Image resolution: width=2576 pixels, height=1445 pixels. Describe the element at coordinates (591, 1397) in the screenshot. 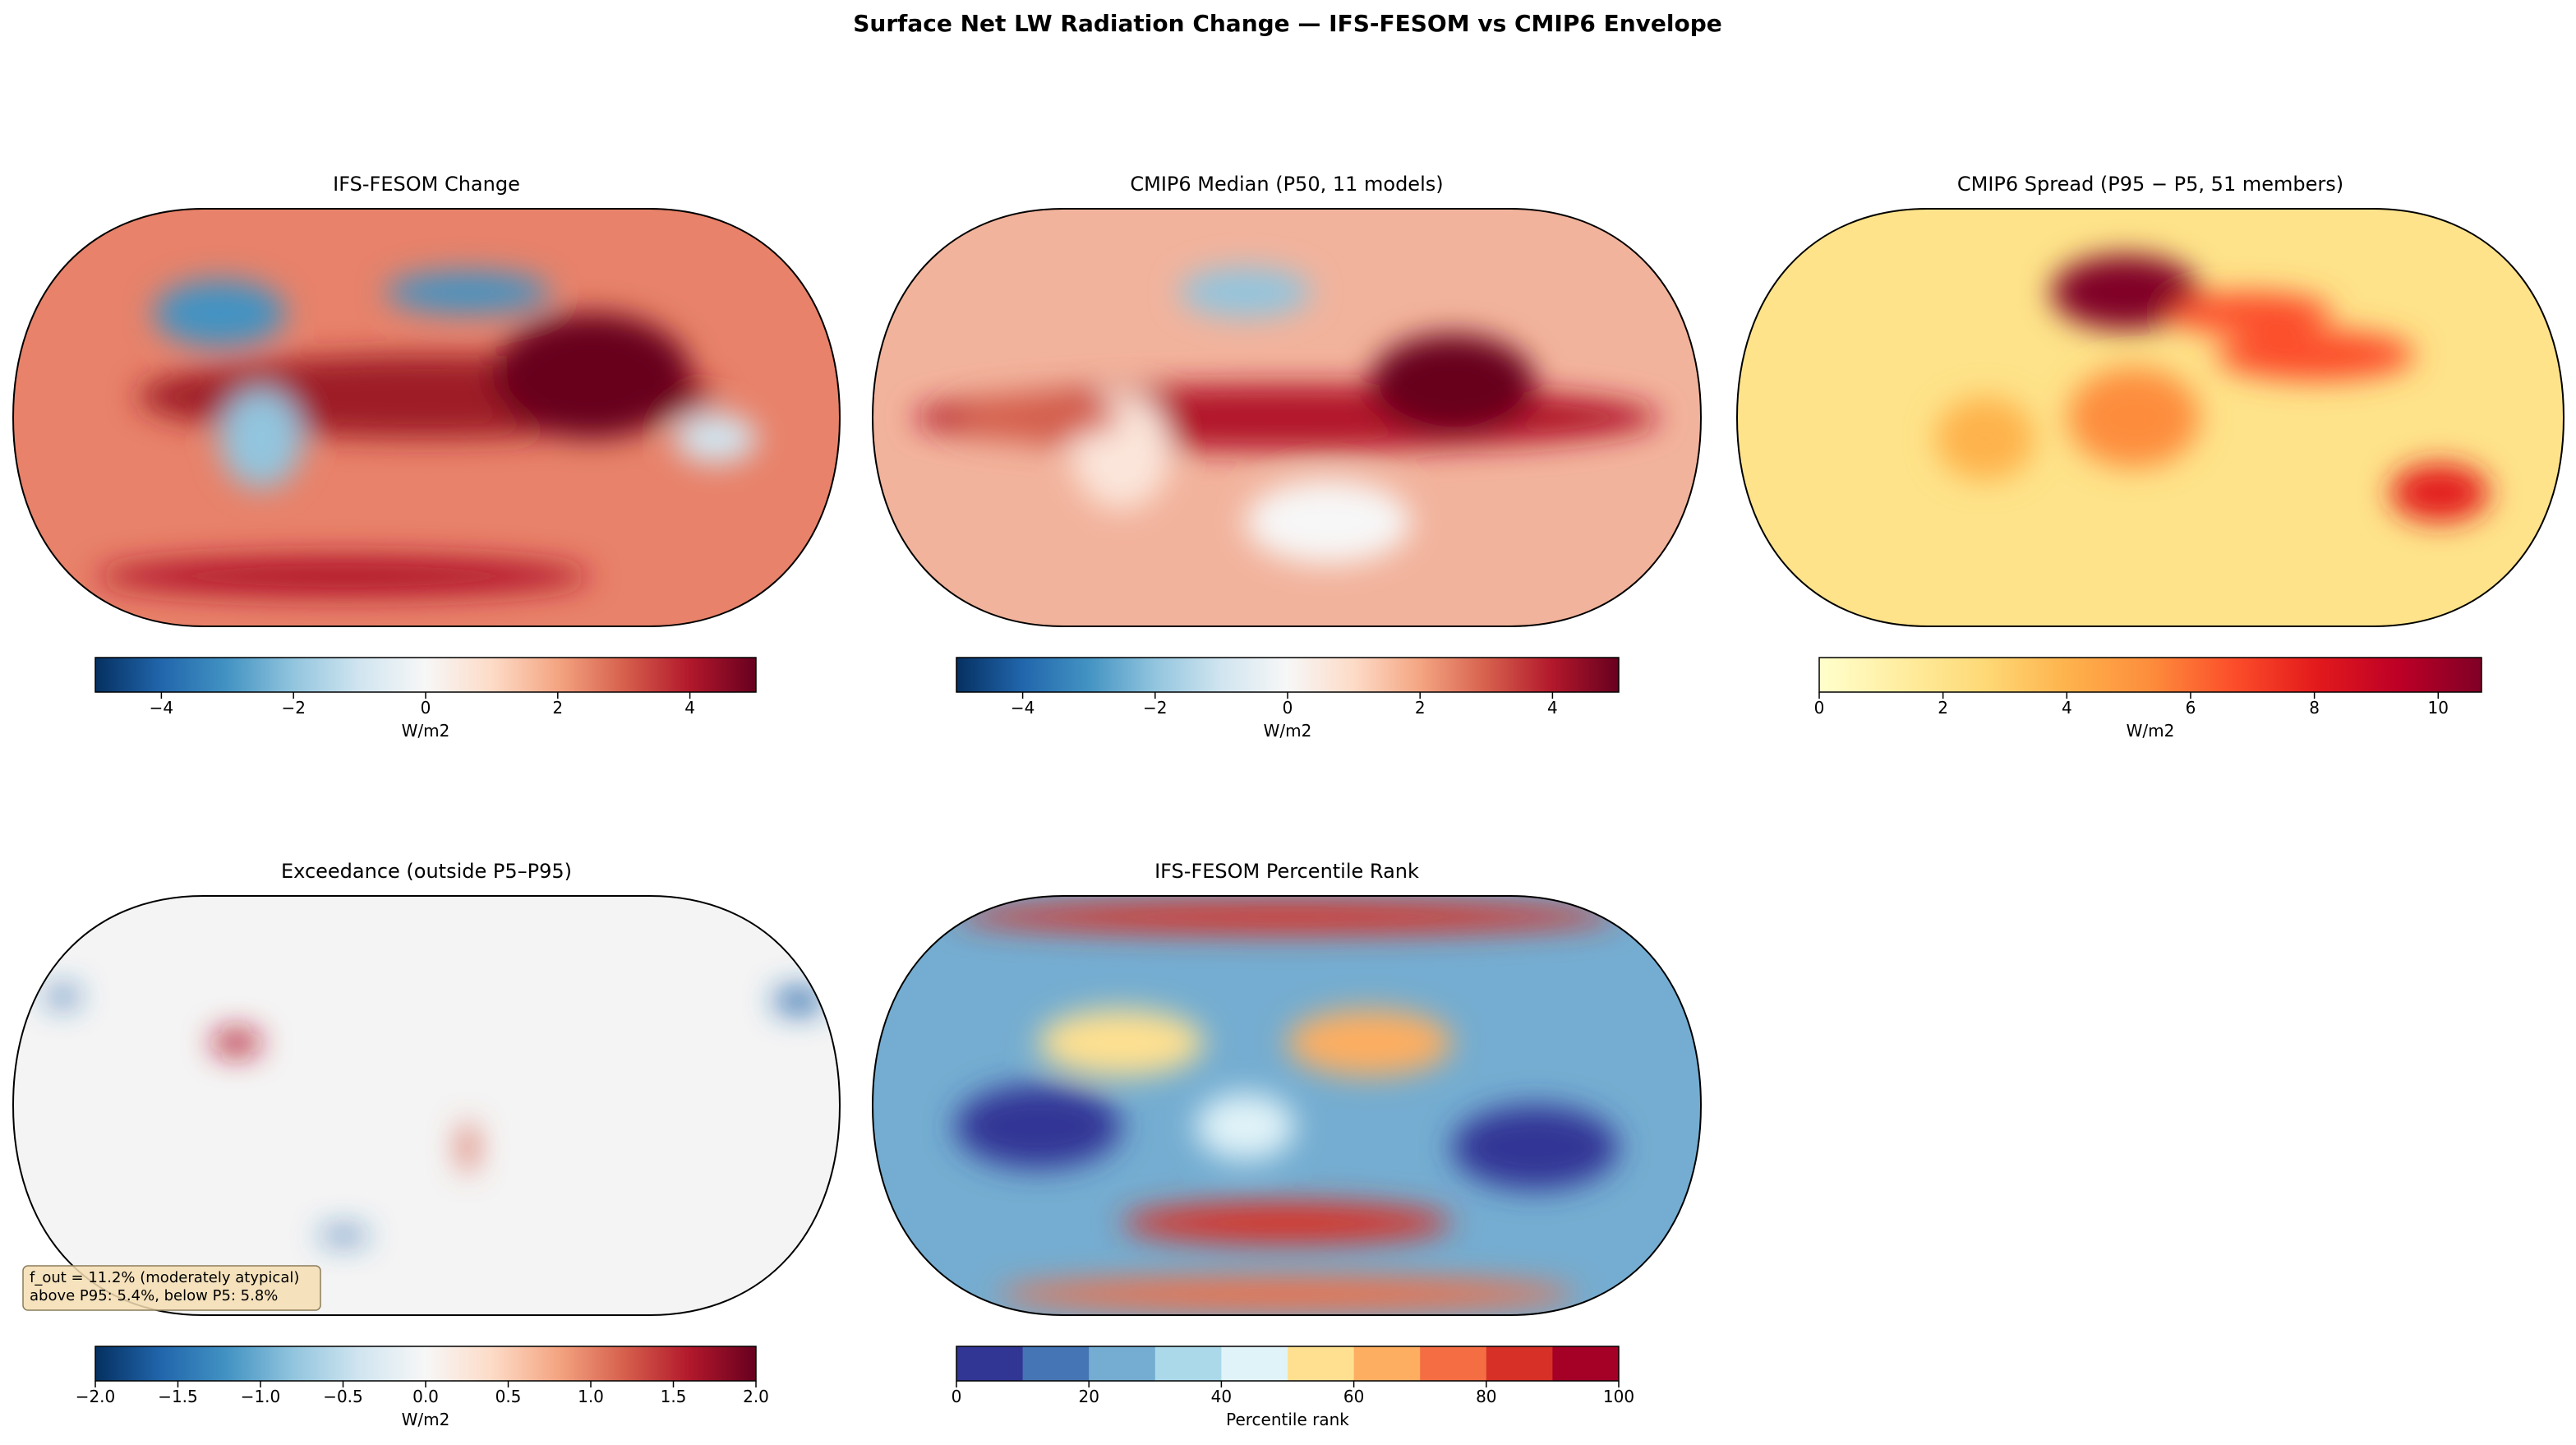

I see `tick-label: 1.0` at that location.